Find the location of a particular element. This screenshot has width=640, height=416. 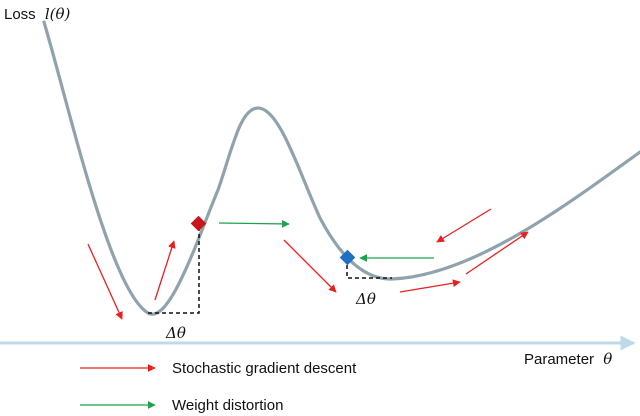

y-axis-label: Loss l(θ) is located at coordinates (37, 14).